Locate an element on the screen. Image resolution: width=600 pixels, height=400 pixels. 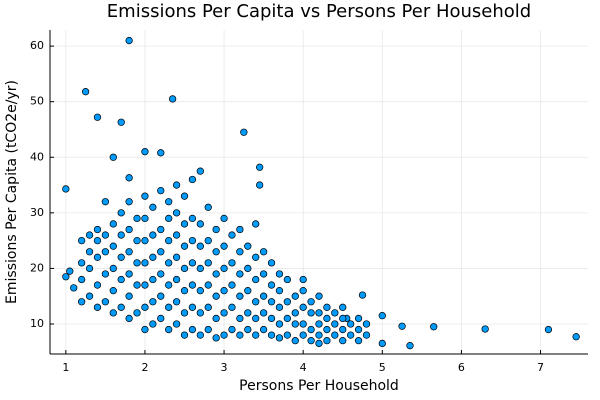
y-tick-label: 30 is located at coordinates (37, 212).